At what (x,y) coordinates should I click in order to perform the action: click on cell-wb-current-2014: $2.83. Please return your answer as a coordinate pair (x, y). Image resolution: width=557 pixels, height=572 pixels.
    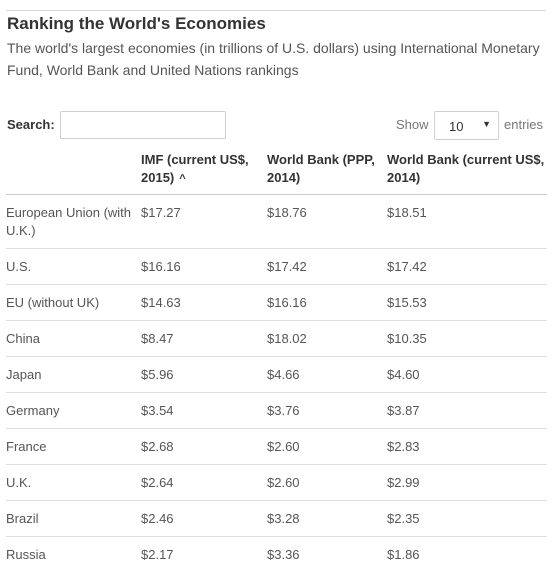
    Looking at the image, I should click on (467, 447).